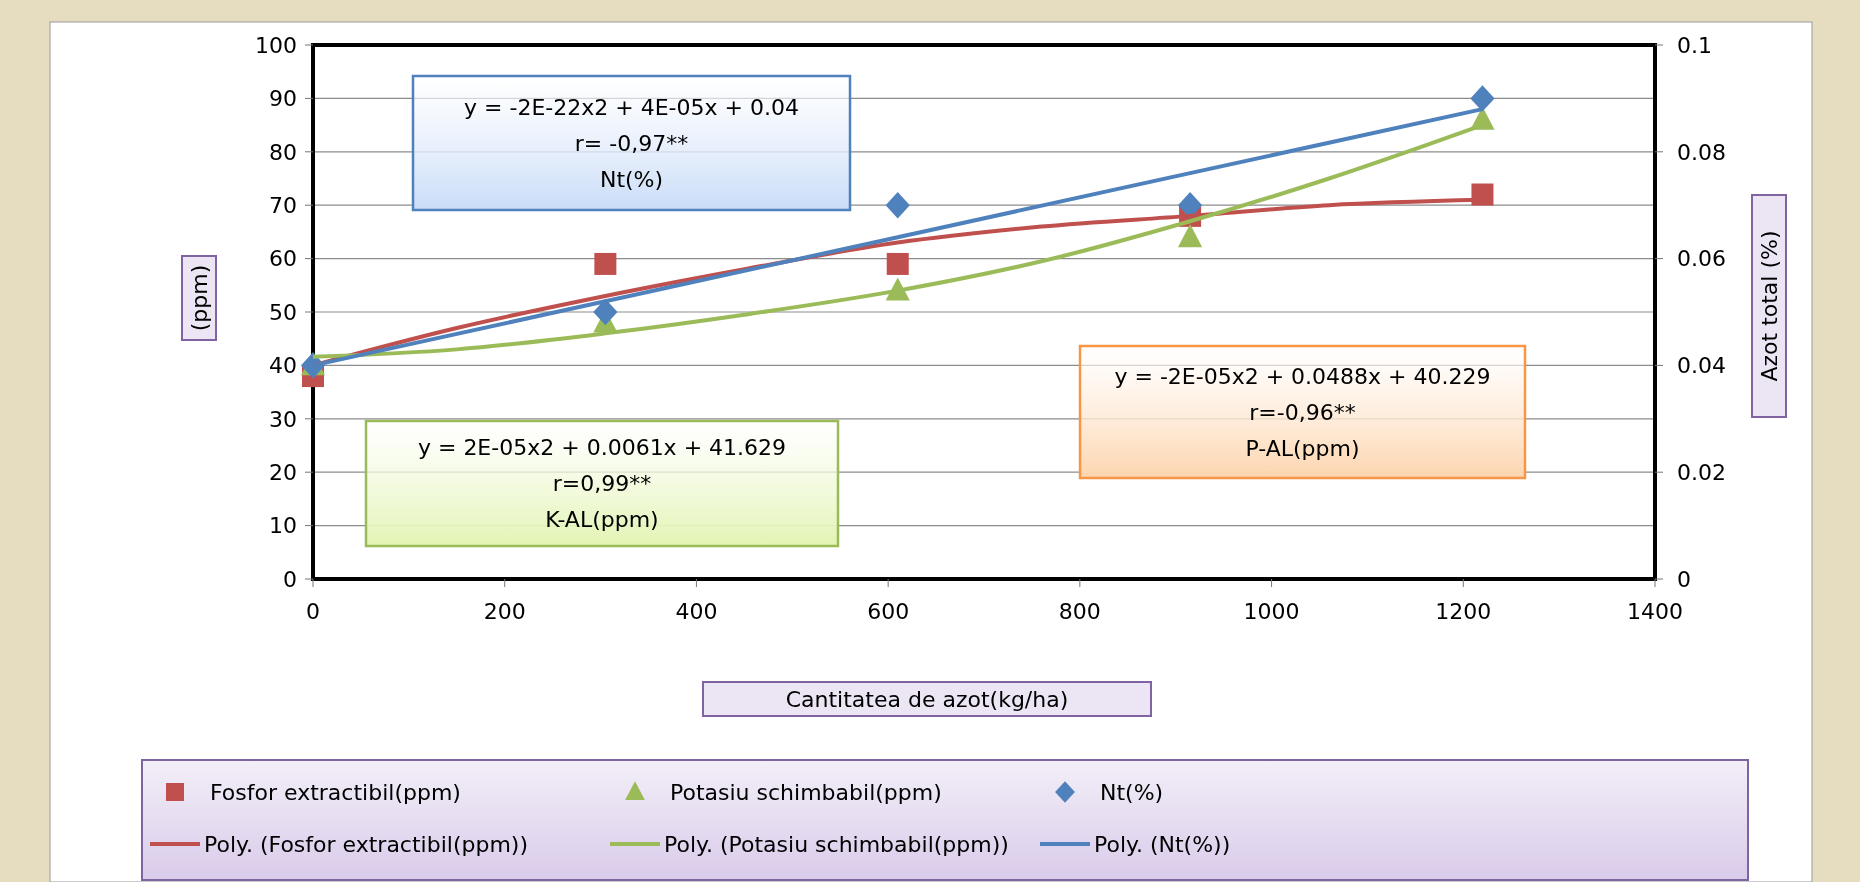 The image size is (1860, 882). What do you see at coordinates (283, 259) in the screenshot?
I see `y-tick-label: 60` at bounding box center [283, 259].